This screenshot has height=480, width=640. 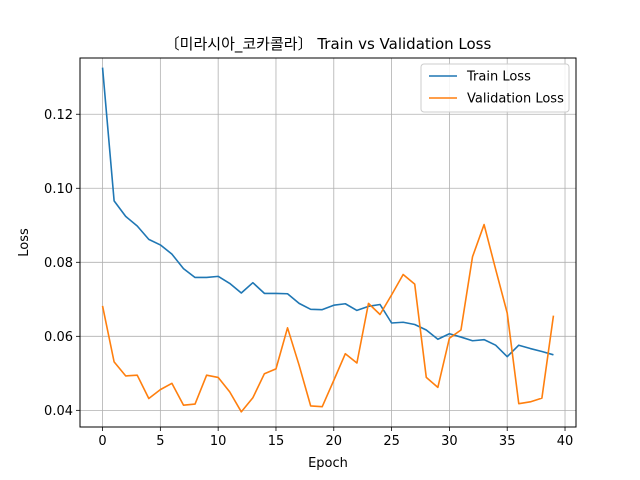 What do you see at coordinates (498, 77) in the screenshot?
I see `legend-label: Train Loss` at bounding box center [498, 77].